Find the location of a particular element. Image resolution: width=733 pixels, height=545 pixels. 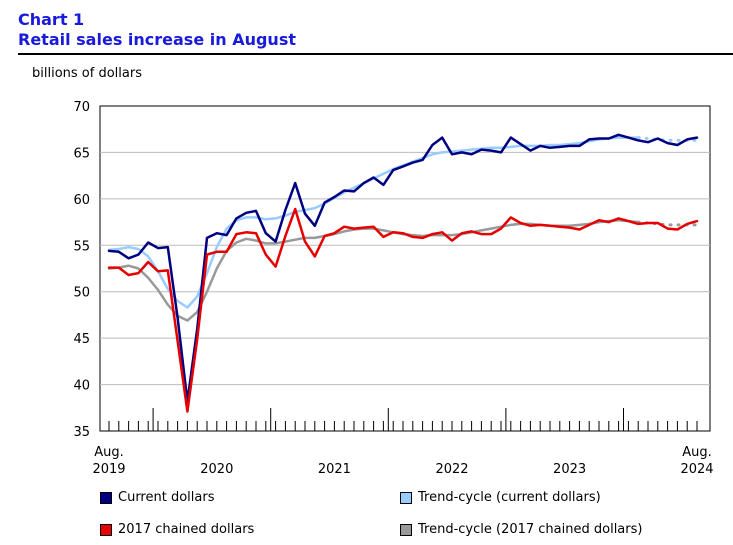

y-tick-label: 55 is located at coordinates (81, 246).